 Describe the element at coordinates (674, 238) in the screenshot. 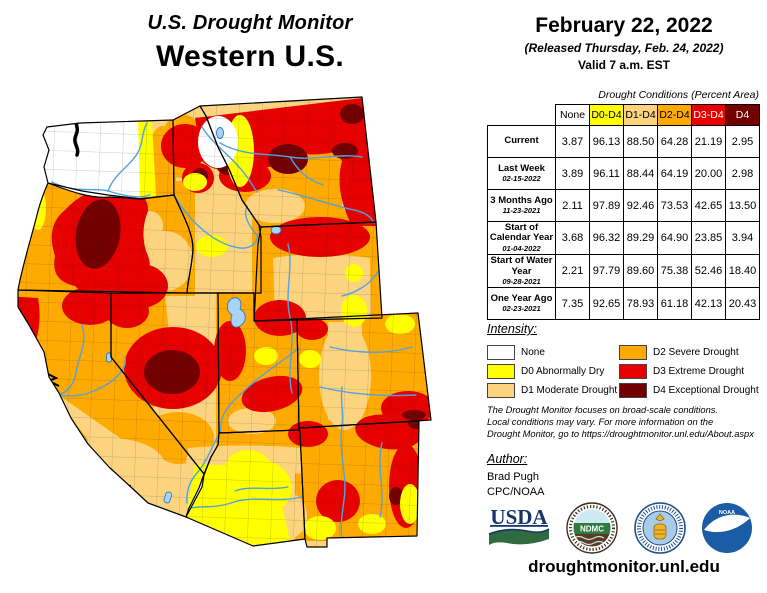

I see `cell: 64.90` at that location.